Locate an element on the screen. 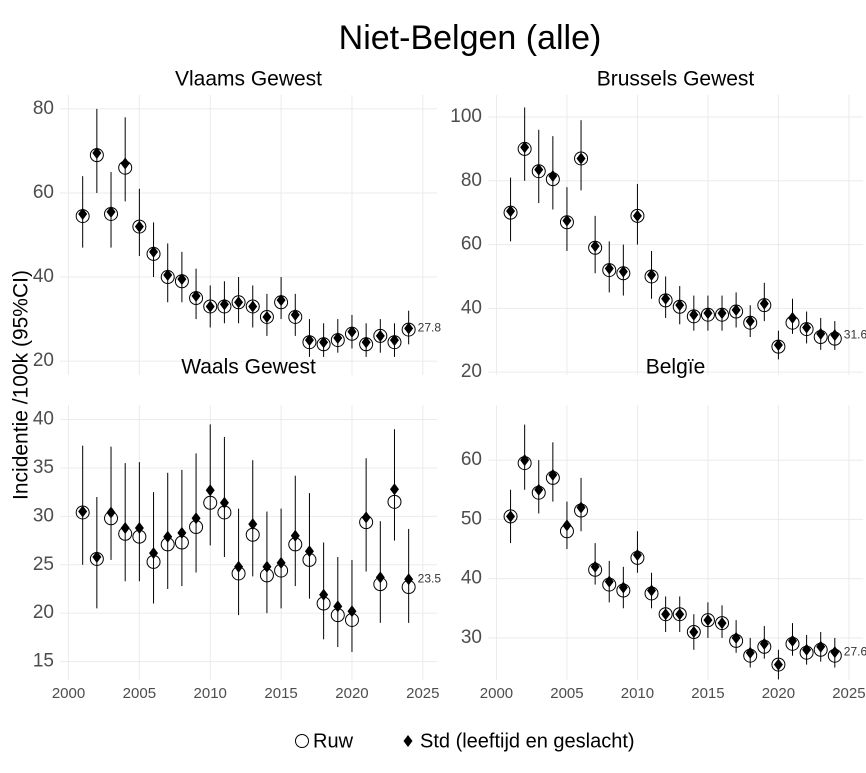 This screenshot has width=866, height=773. points is located at coordinates (246, 538).